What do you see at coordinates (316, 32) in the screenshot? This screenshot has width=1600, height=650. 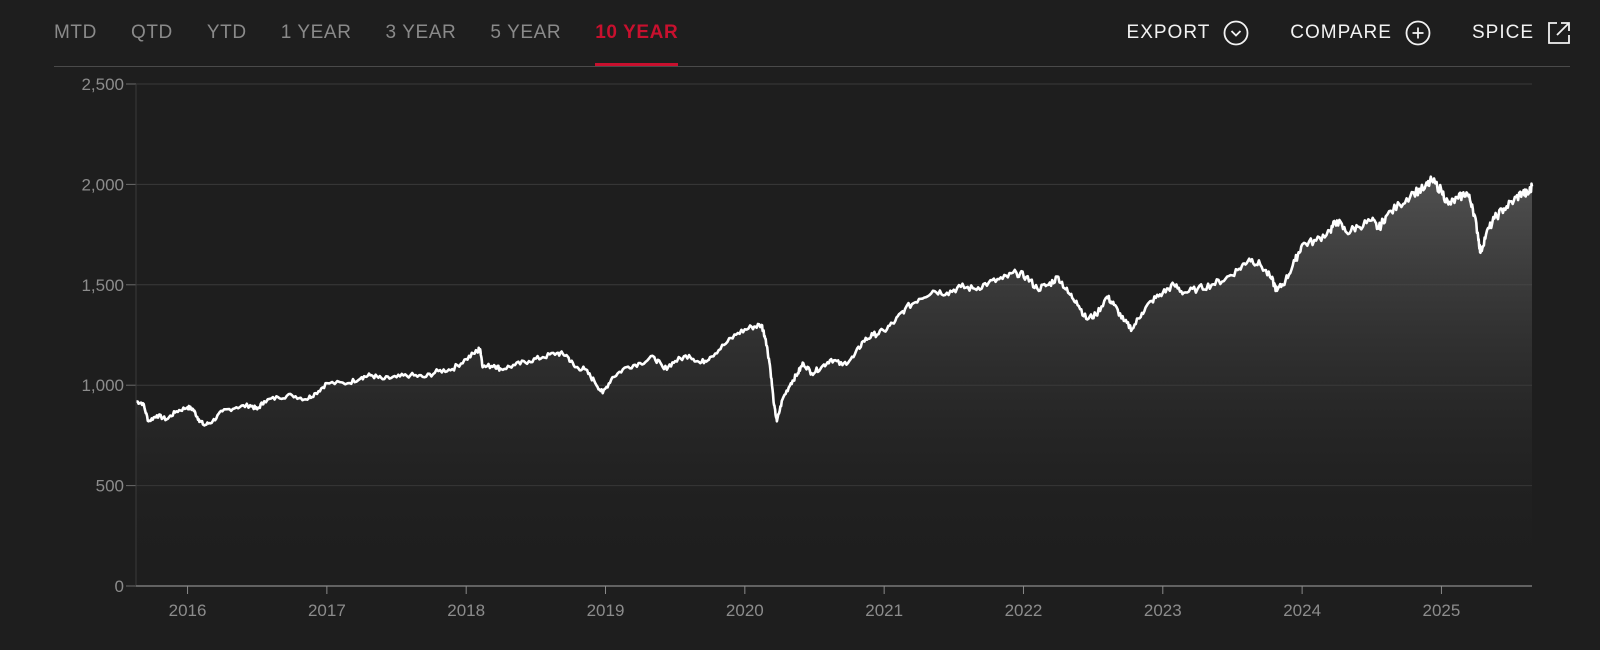 I see `tab-1-year: 1 YEAR` at bounding box center [316, 32].